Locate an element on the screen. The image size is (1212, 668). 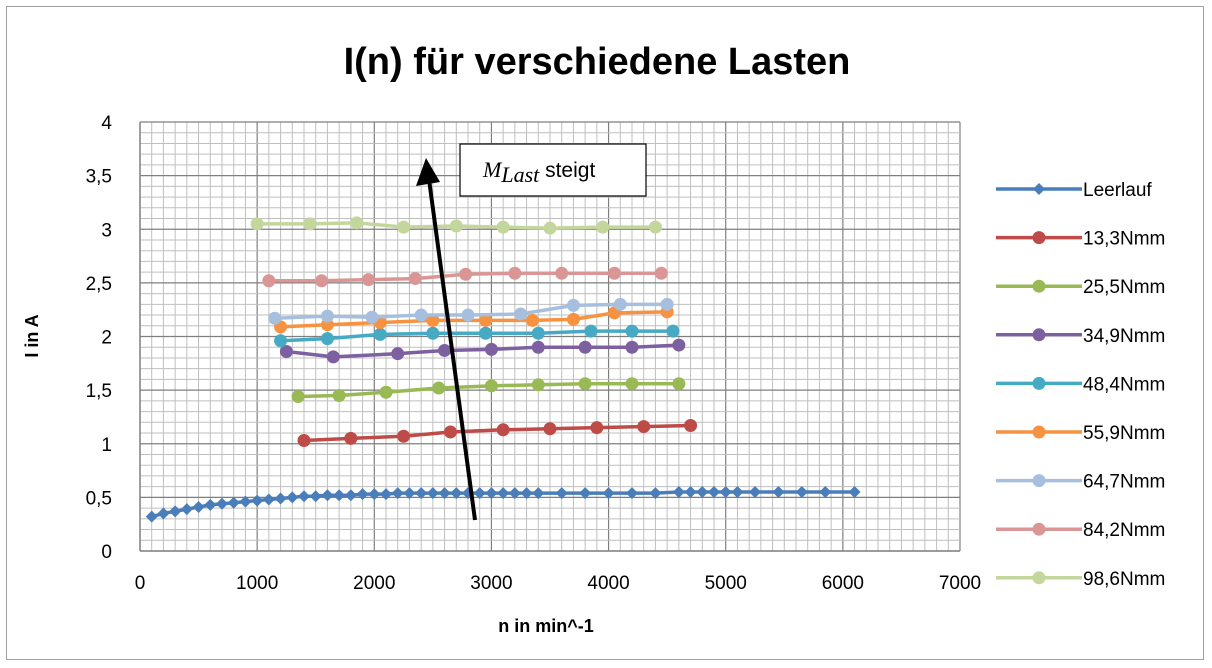
y-tick-label: 4 is located at coordinates (106, 123).